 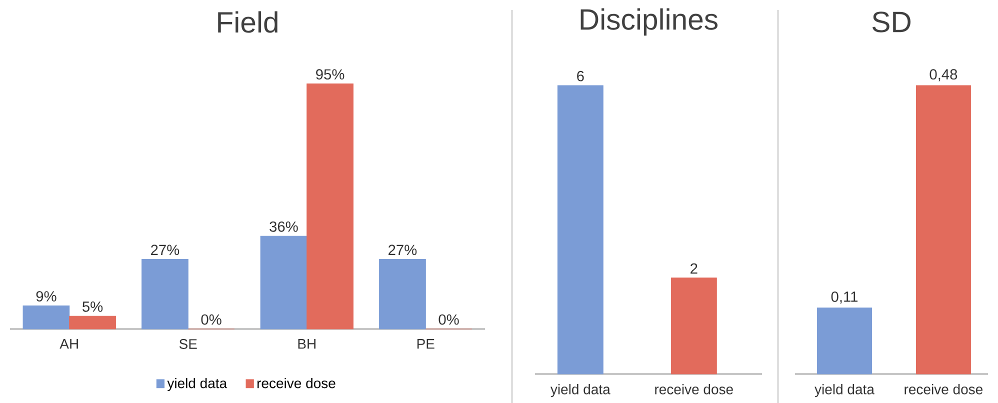 I want to click on data-label: 95%, so click(x=330, y=74).